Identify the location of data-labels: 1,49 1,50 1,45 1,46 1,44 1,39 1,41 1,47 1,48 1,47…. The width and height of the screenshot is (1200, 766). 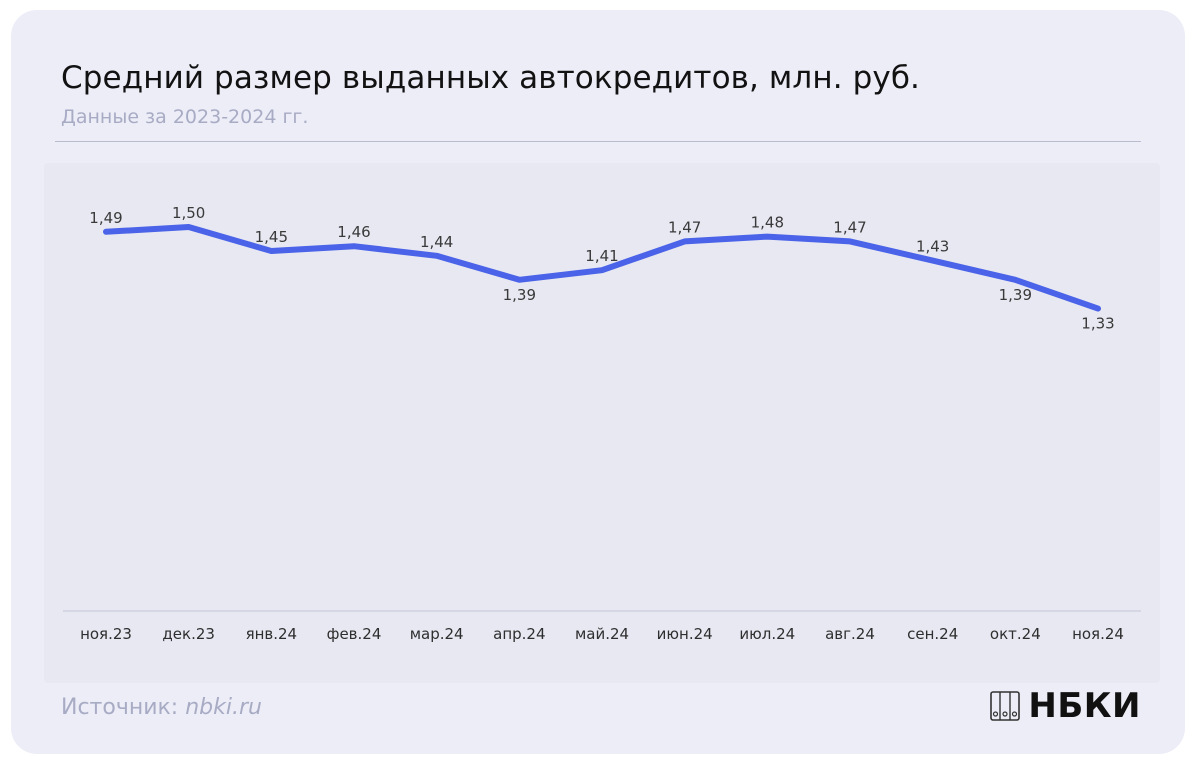
(601, 268).